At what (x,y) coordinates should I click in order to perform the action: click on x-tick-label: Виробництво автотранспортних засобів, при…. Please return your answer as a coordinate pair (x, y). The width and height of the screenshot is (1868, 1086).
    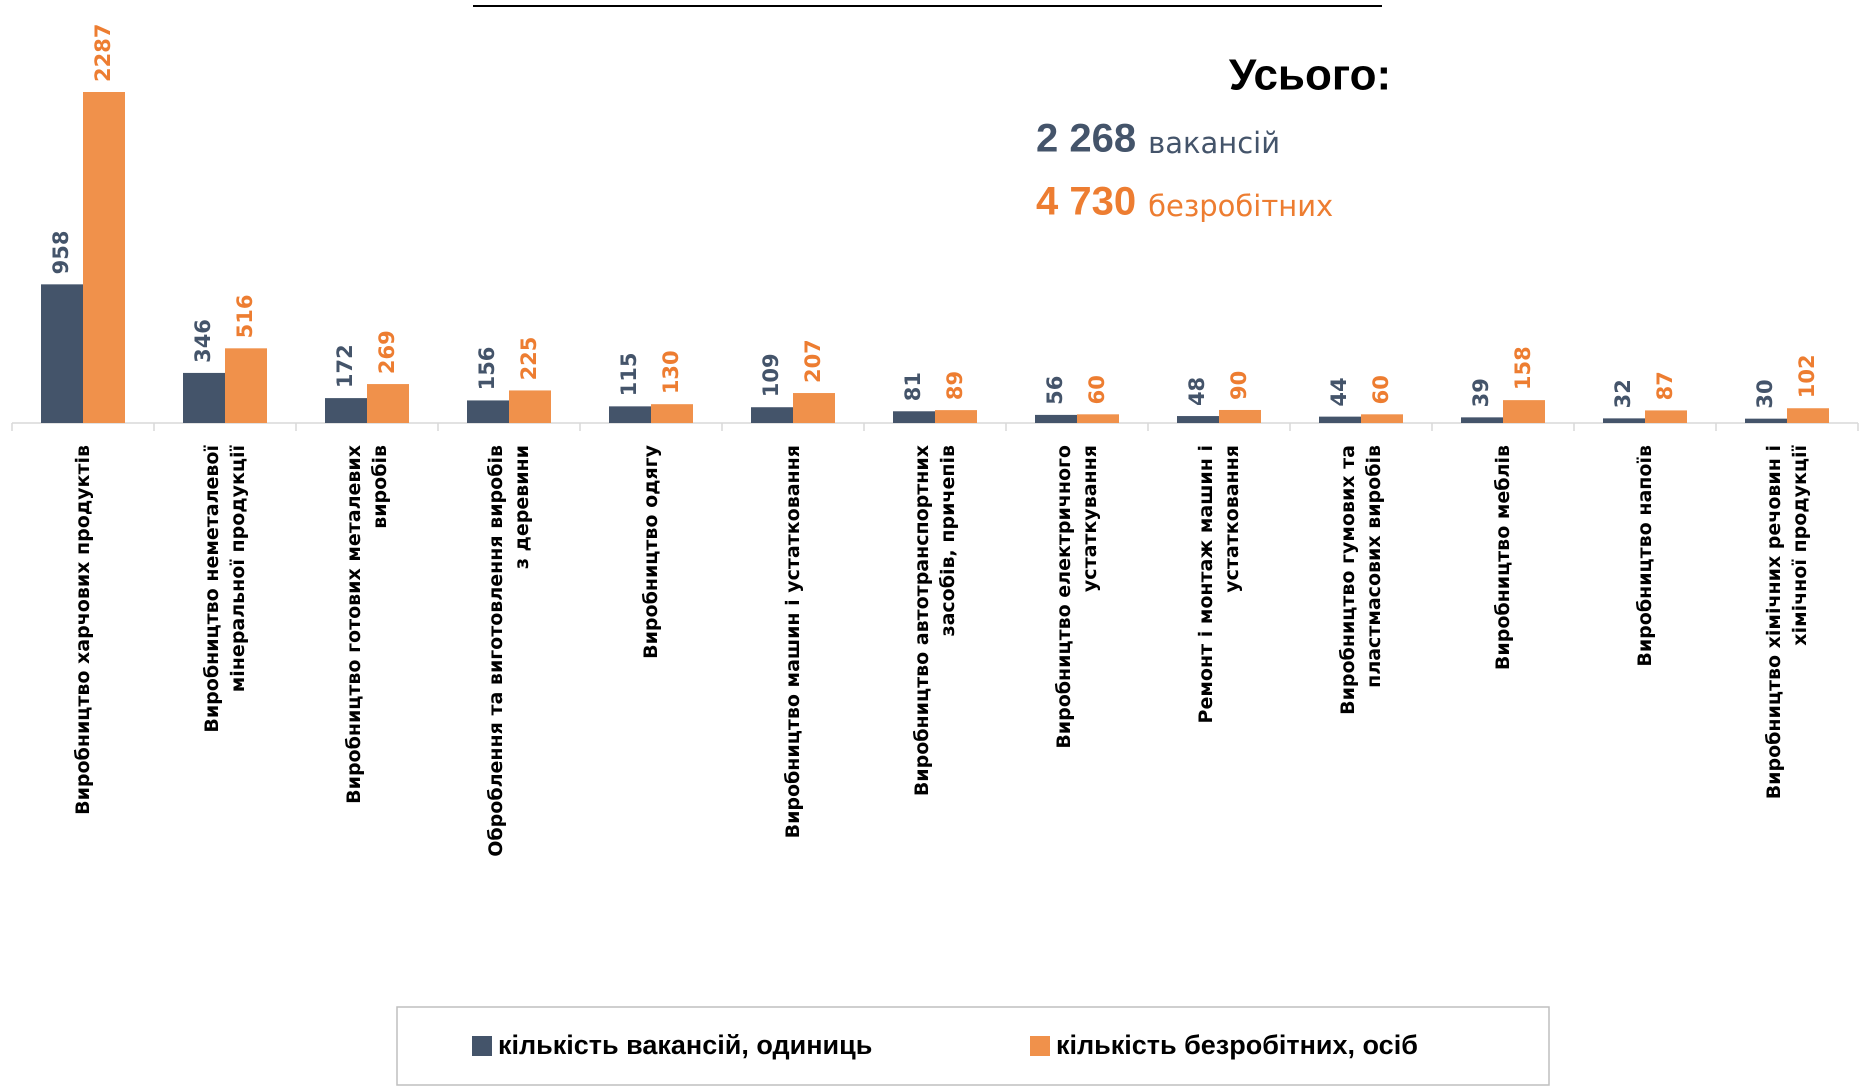
    Looking at the image, I should click on (935, 620).